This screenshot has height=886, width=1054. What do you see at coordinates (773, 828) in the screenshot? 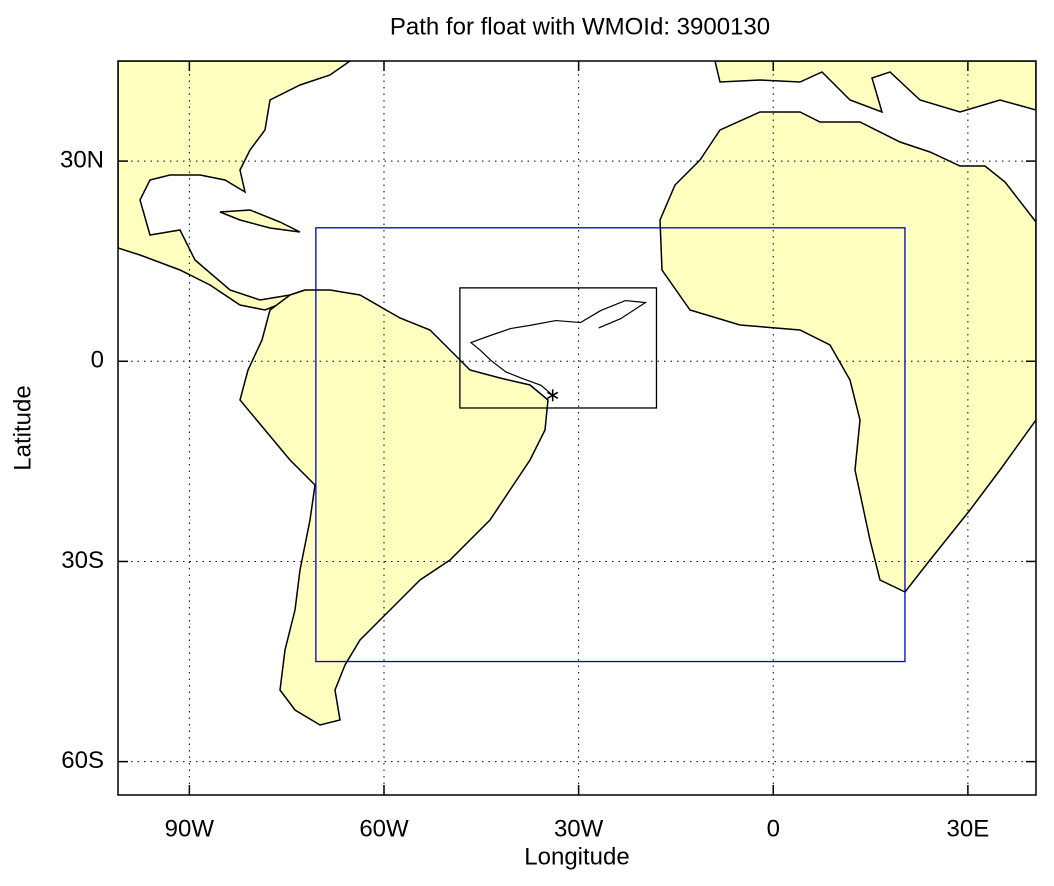
I see `x-tick-label: 0` at bounding box center [773, 828].